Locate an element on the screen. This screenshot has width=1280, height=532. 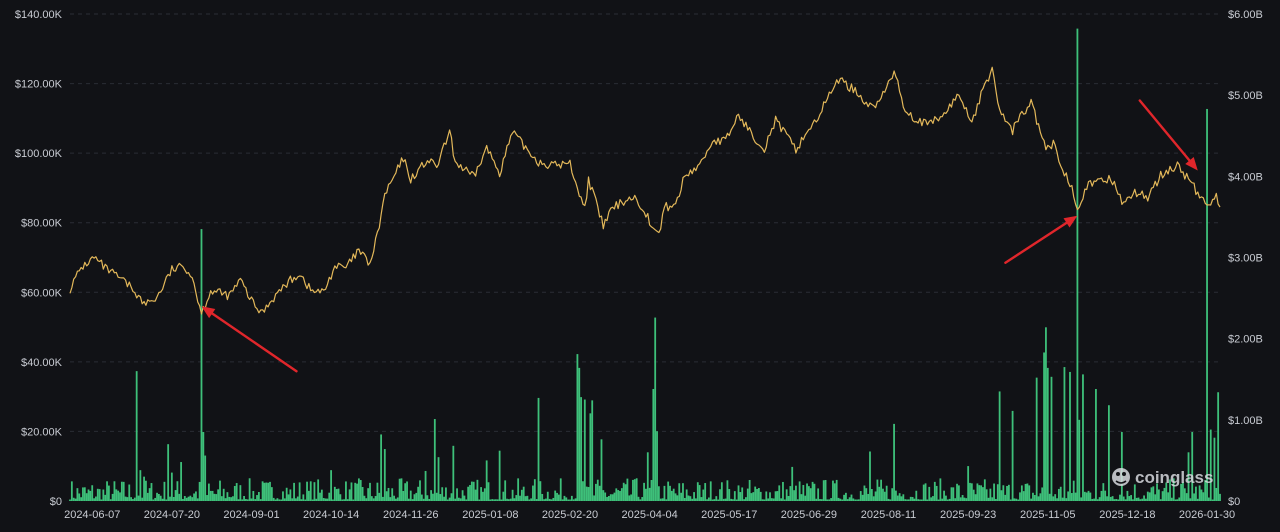
right-axis-tick-label: $3.00B is located at coordinates (1245, 259).